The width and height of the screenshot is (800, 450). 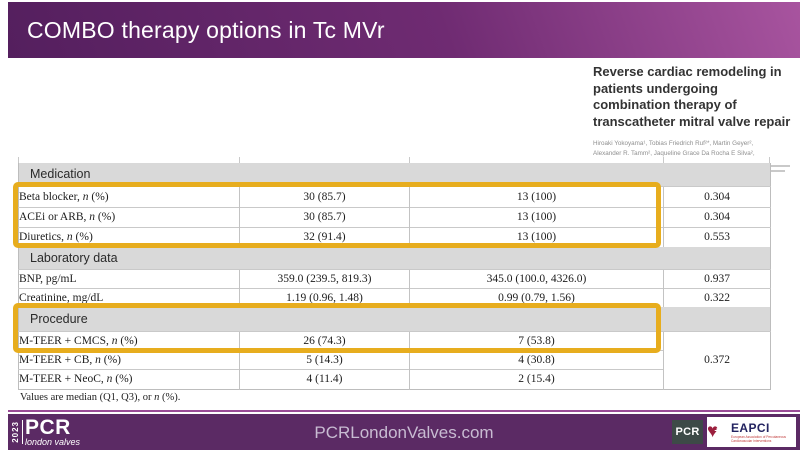 I want to click on logo-divider, so click(x=22, y=432).